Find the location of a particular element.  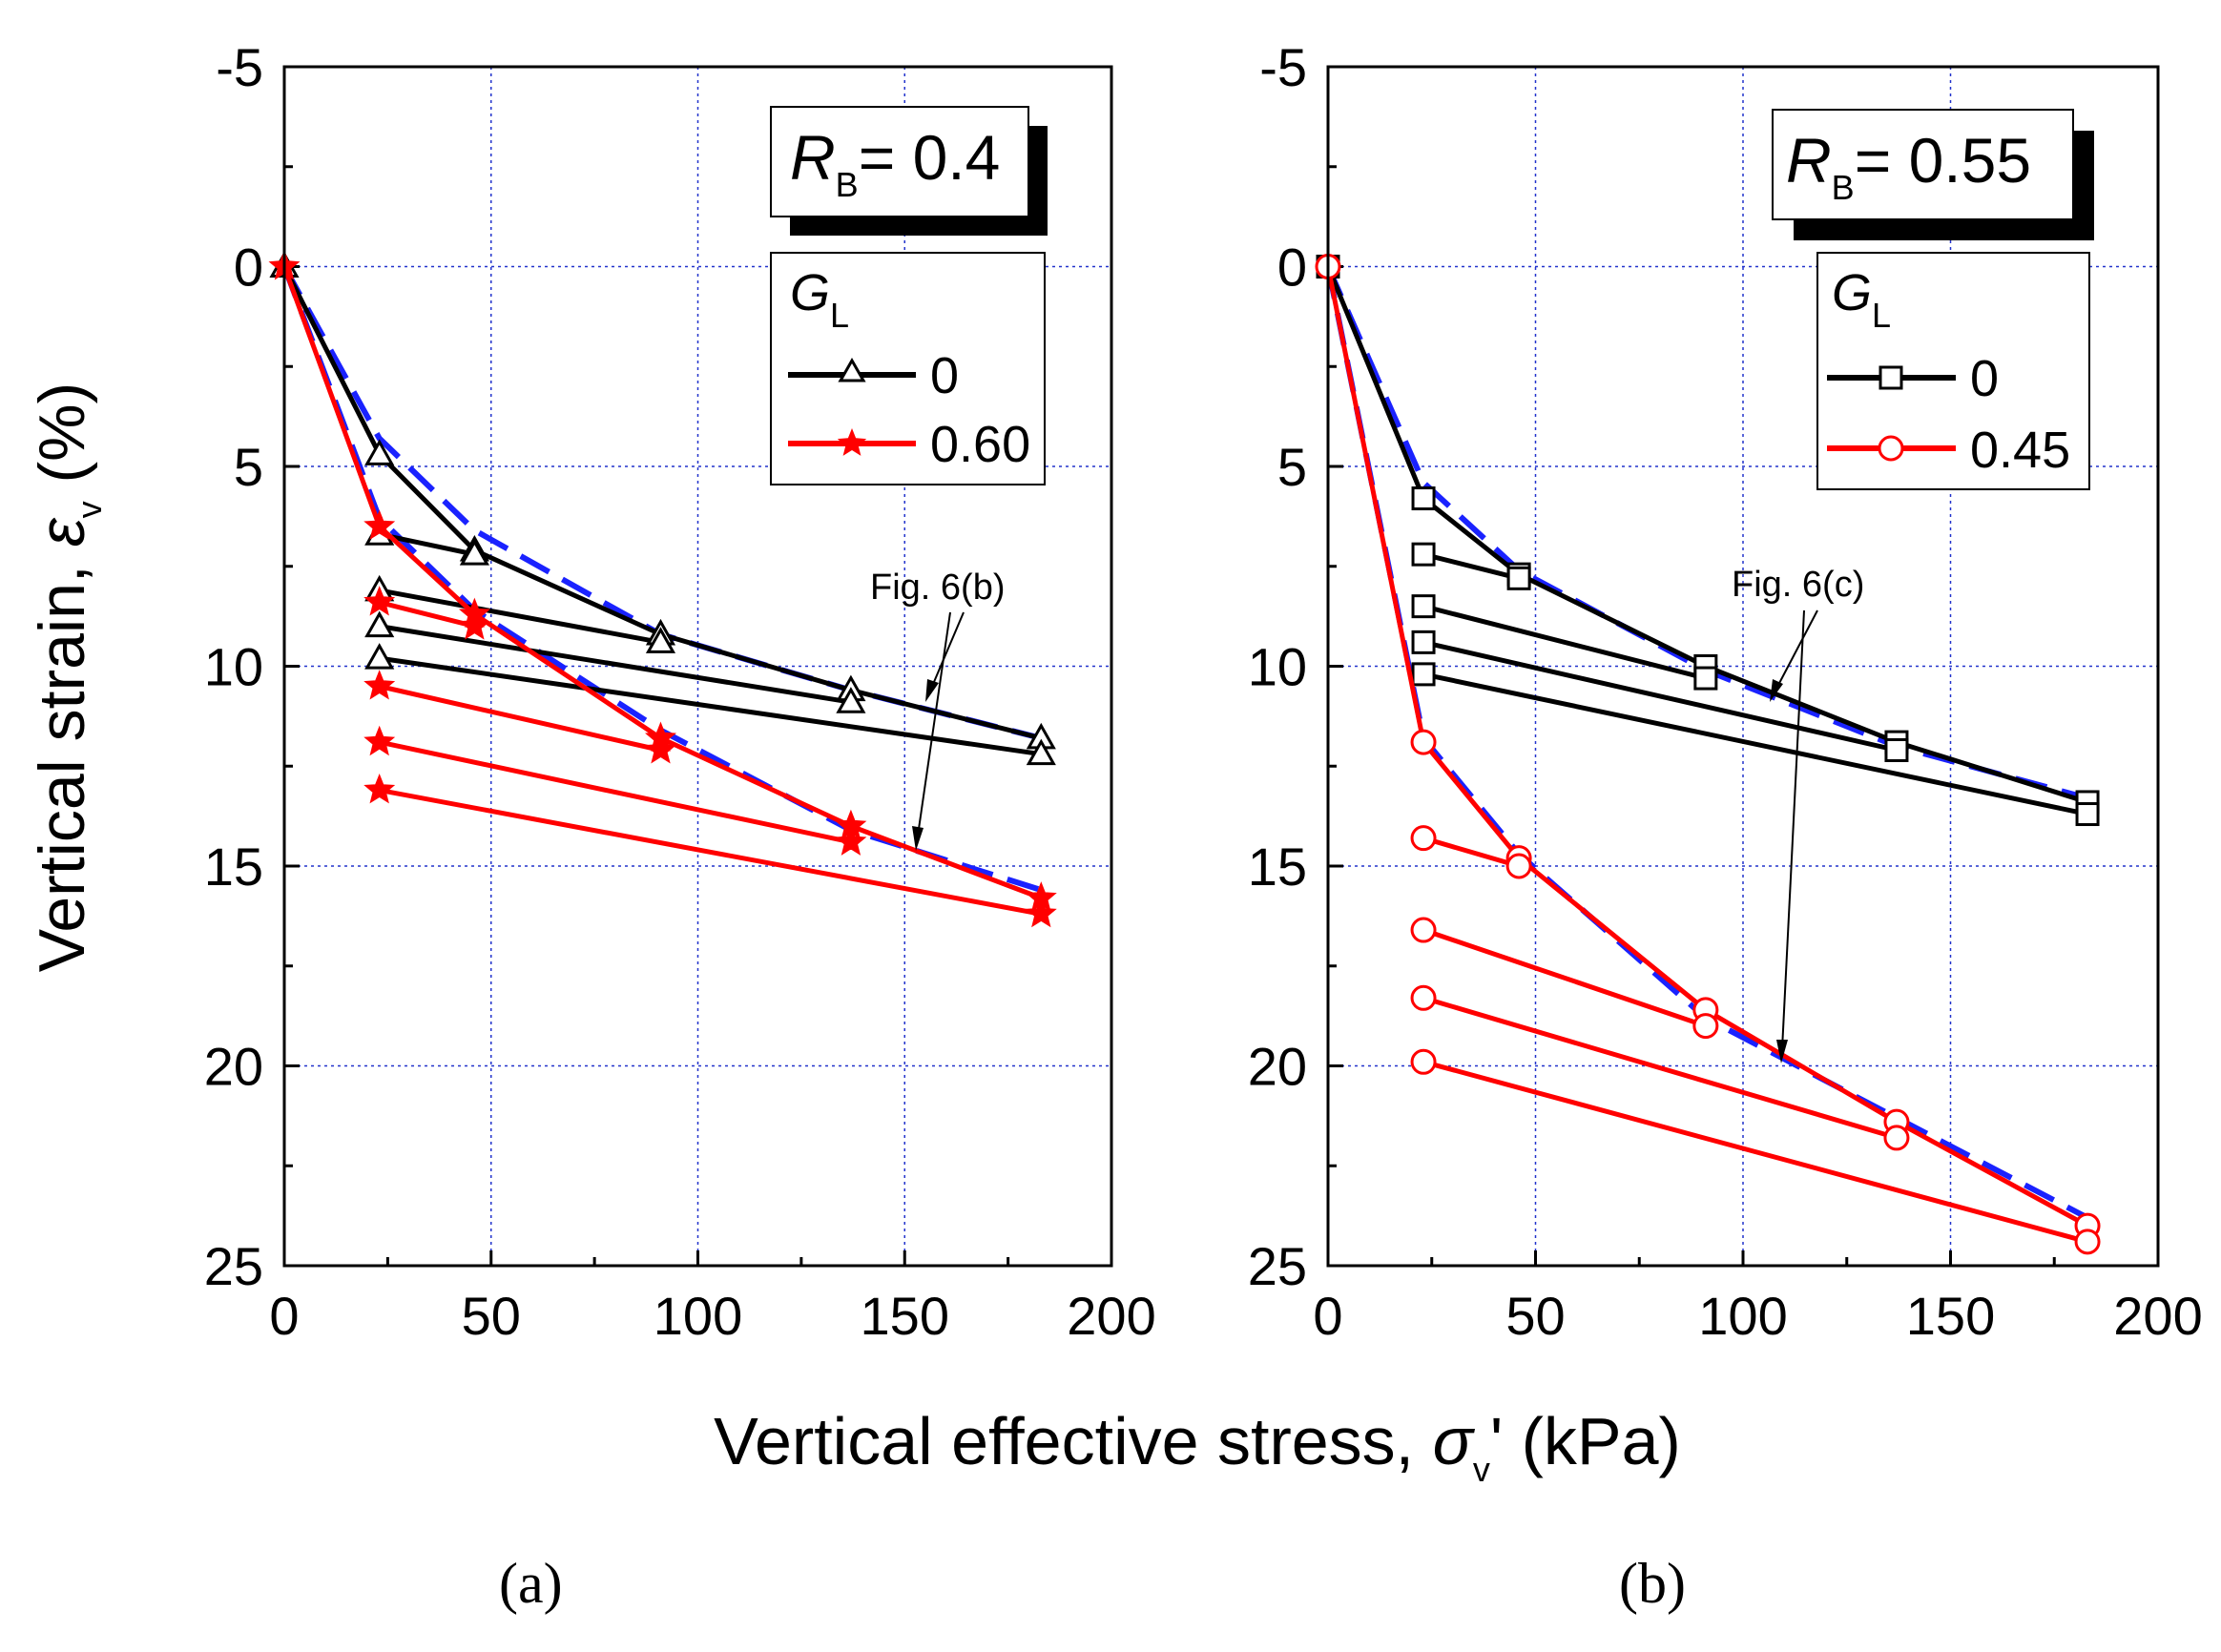

y-tick-label: 10 is located at coordinates (1278, 667).